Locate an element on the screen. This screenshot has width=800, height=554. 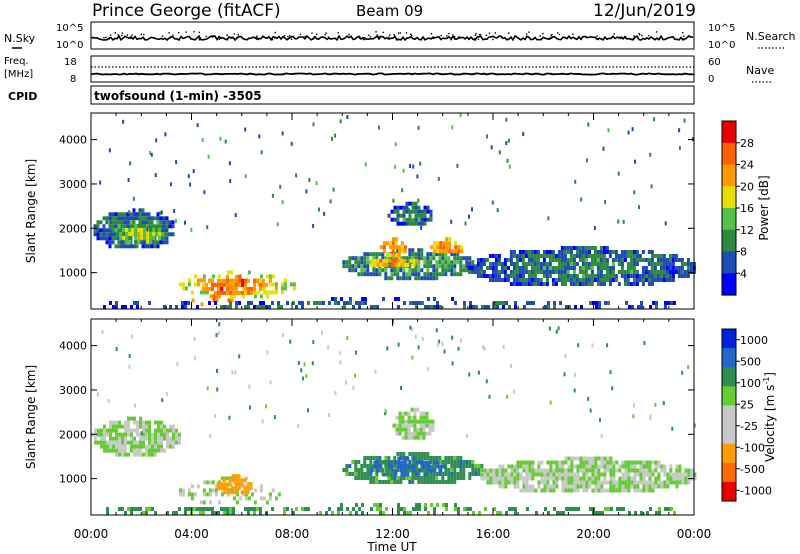
colorbar-tick-label: 500 is located at coordinates (750, 361).